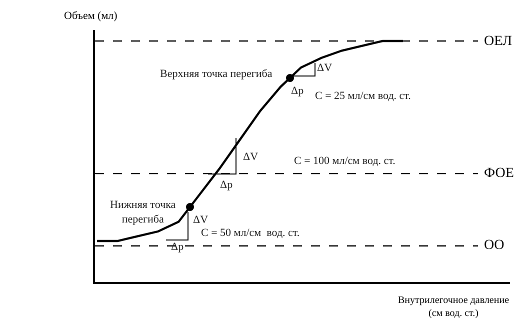 Image resolution: width=526 pixels, height=324 pixels. I want to click on annotation: C = 50 мл/см вод. ст., so click(250, 233).